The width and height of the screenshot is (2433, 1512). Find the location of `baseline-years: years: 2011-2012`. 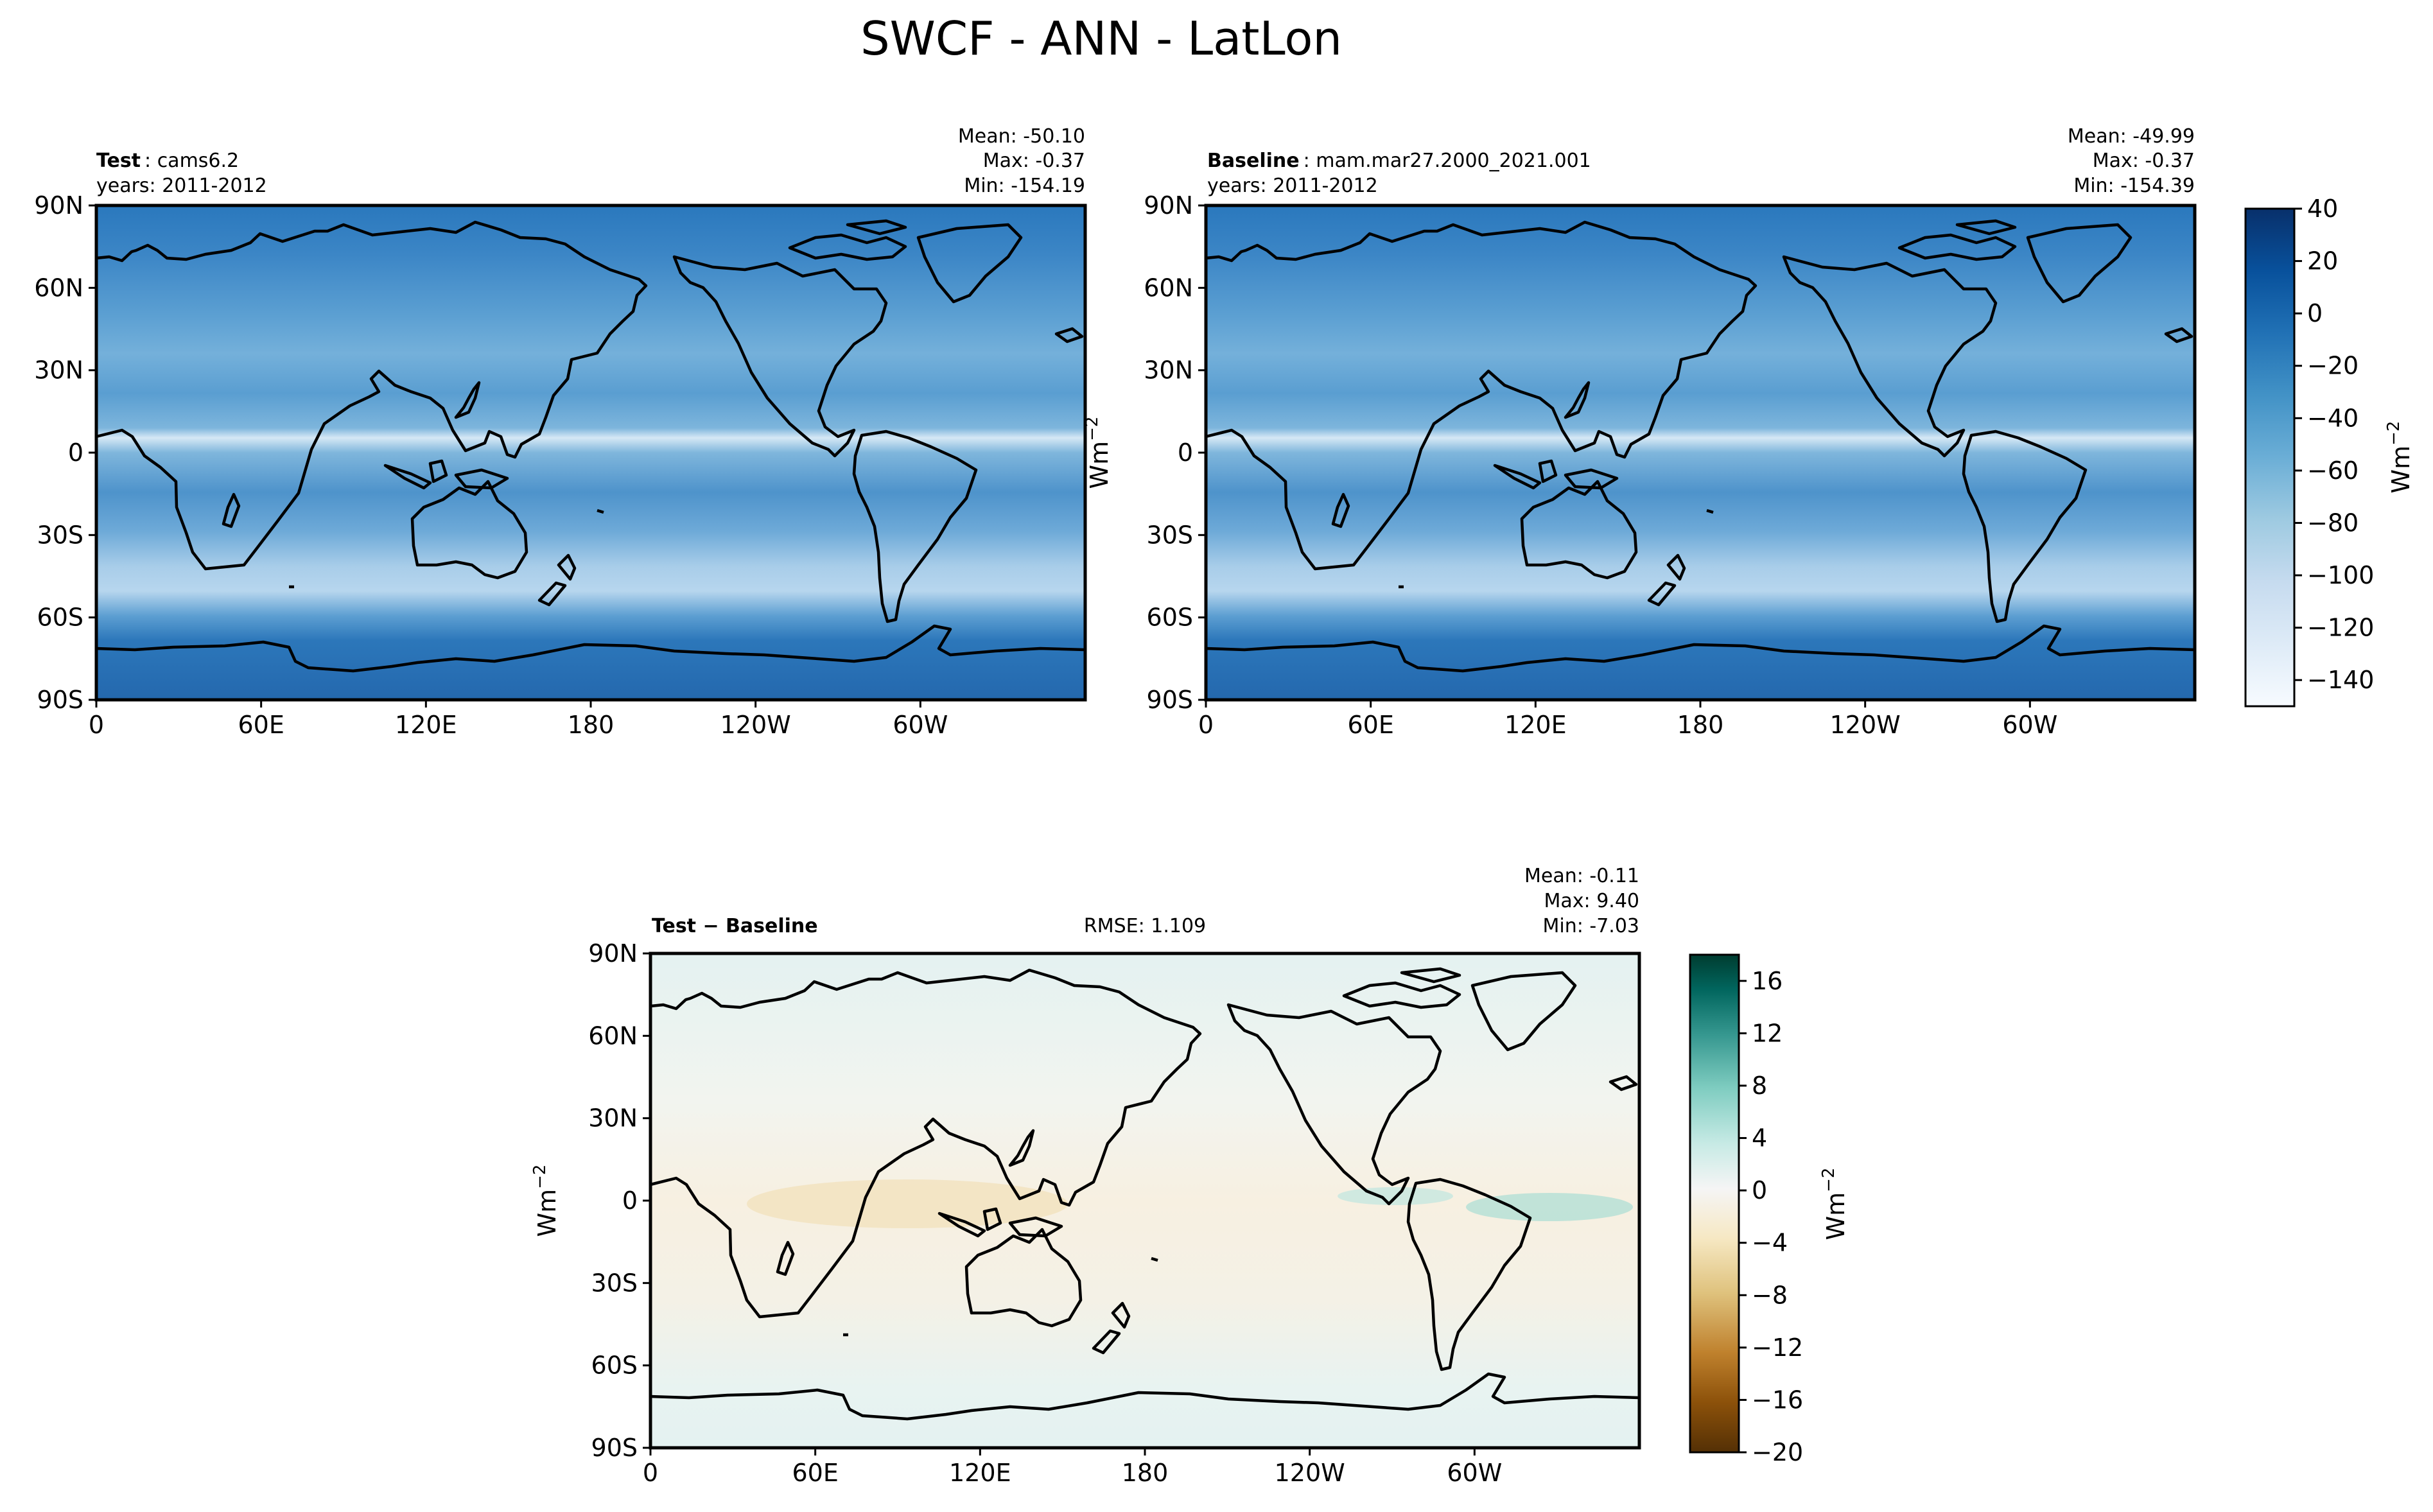

baseline-years: years: 2011-2012 is located at coordinates (1292, 186).